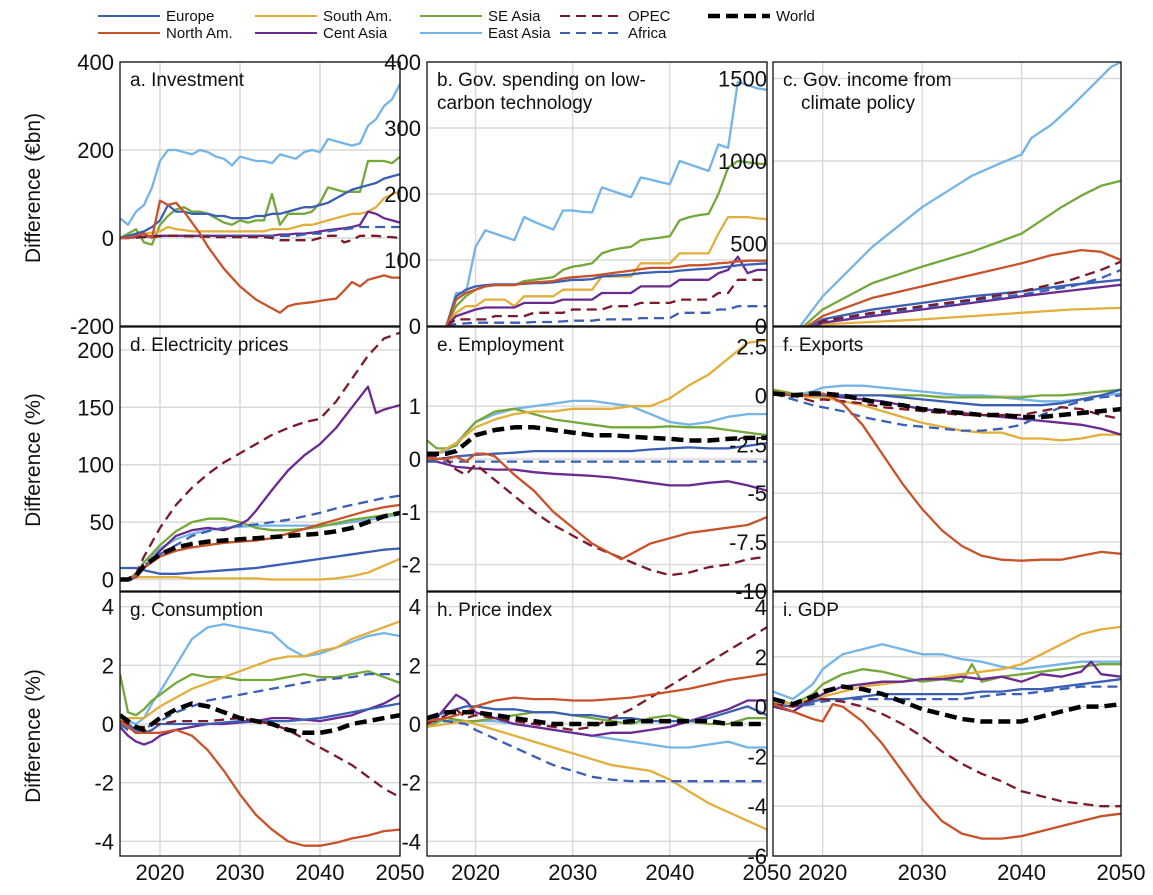 This screenshot has height=895, width=1153. I want to click on legend-label: Cent Asia, so click(355, 33).